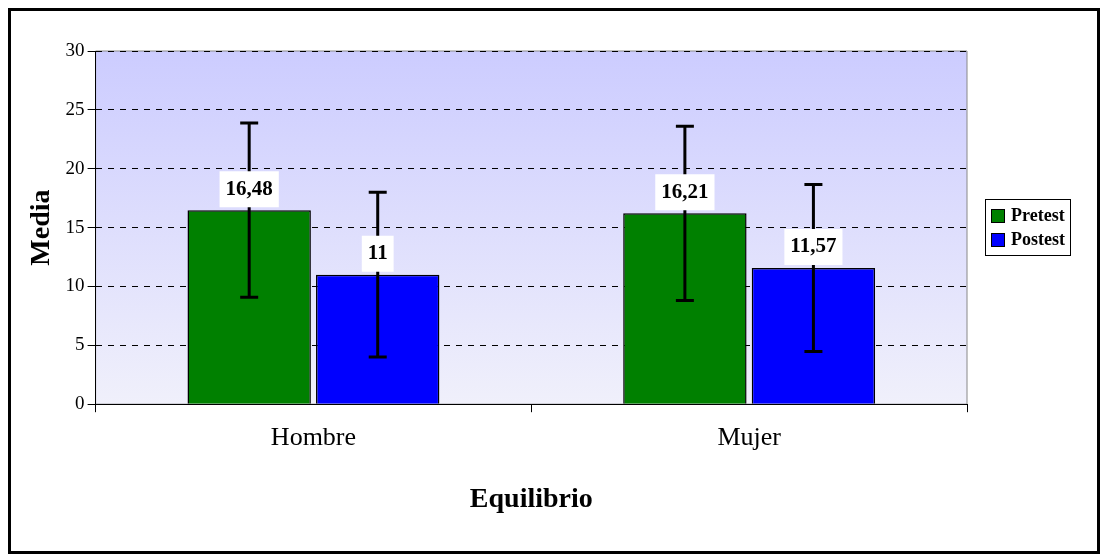 This screenshot has width=1100, height=554. Describe the element at coordinates (75, 285) in the screenshot. I see `y-tick-label: 10` at that location.